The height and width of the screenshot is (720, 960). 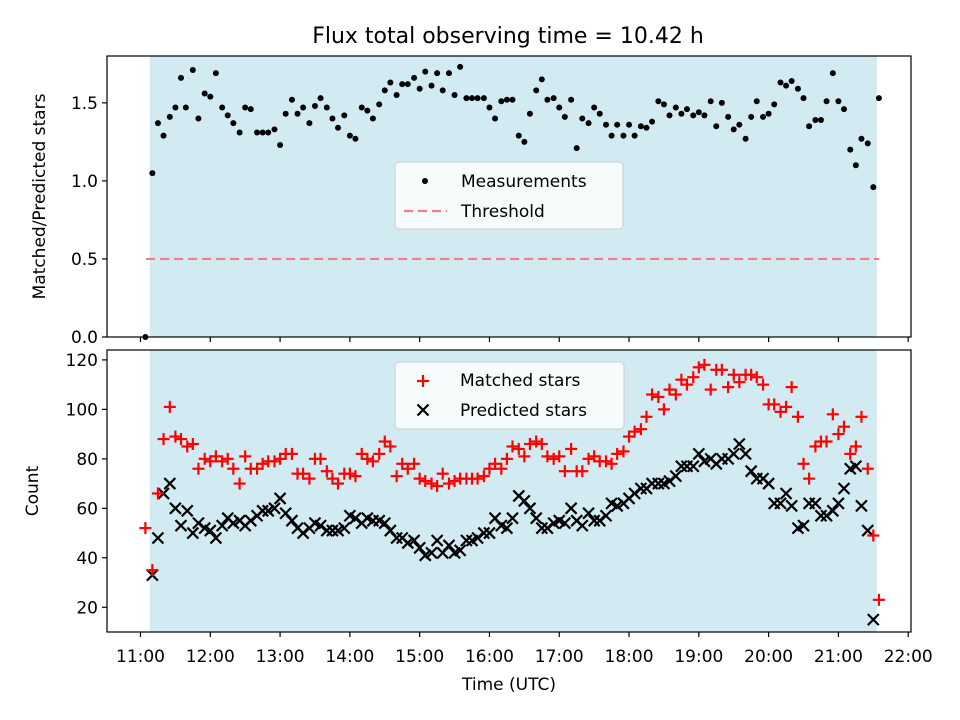 I want to click on legend-label-matched: Matched stars, so click(x=520, y=381).